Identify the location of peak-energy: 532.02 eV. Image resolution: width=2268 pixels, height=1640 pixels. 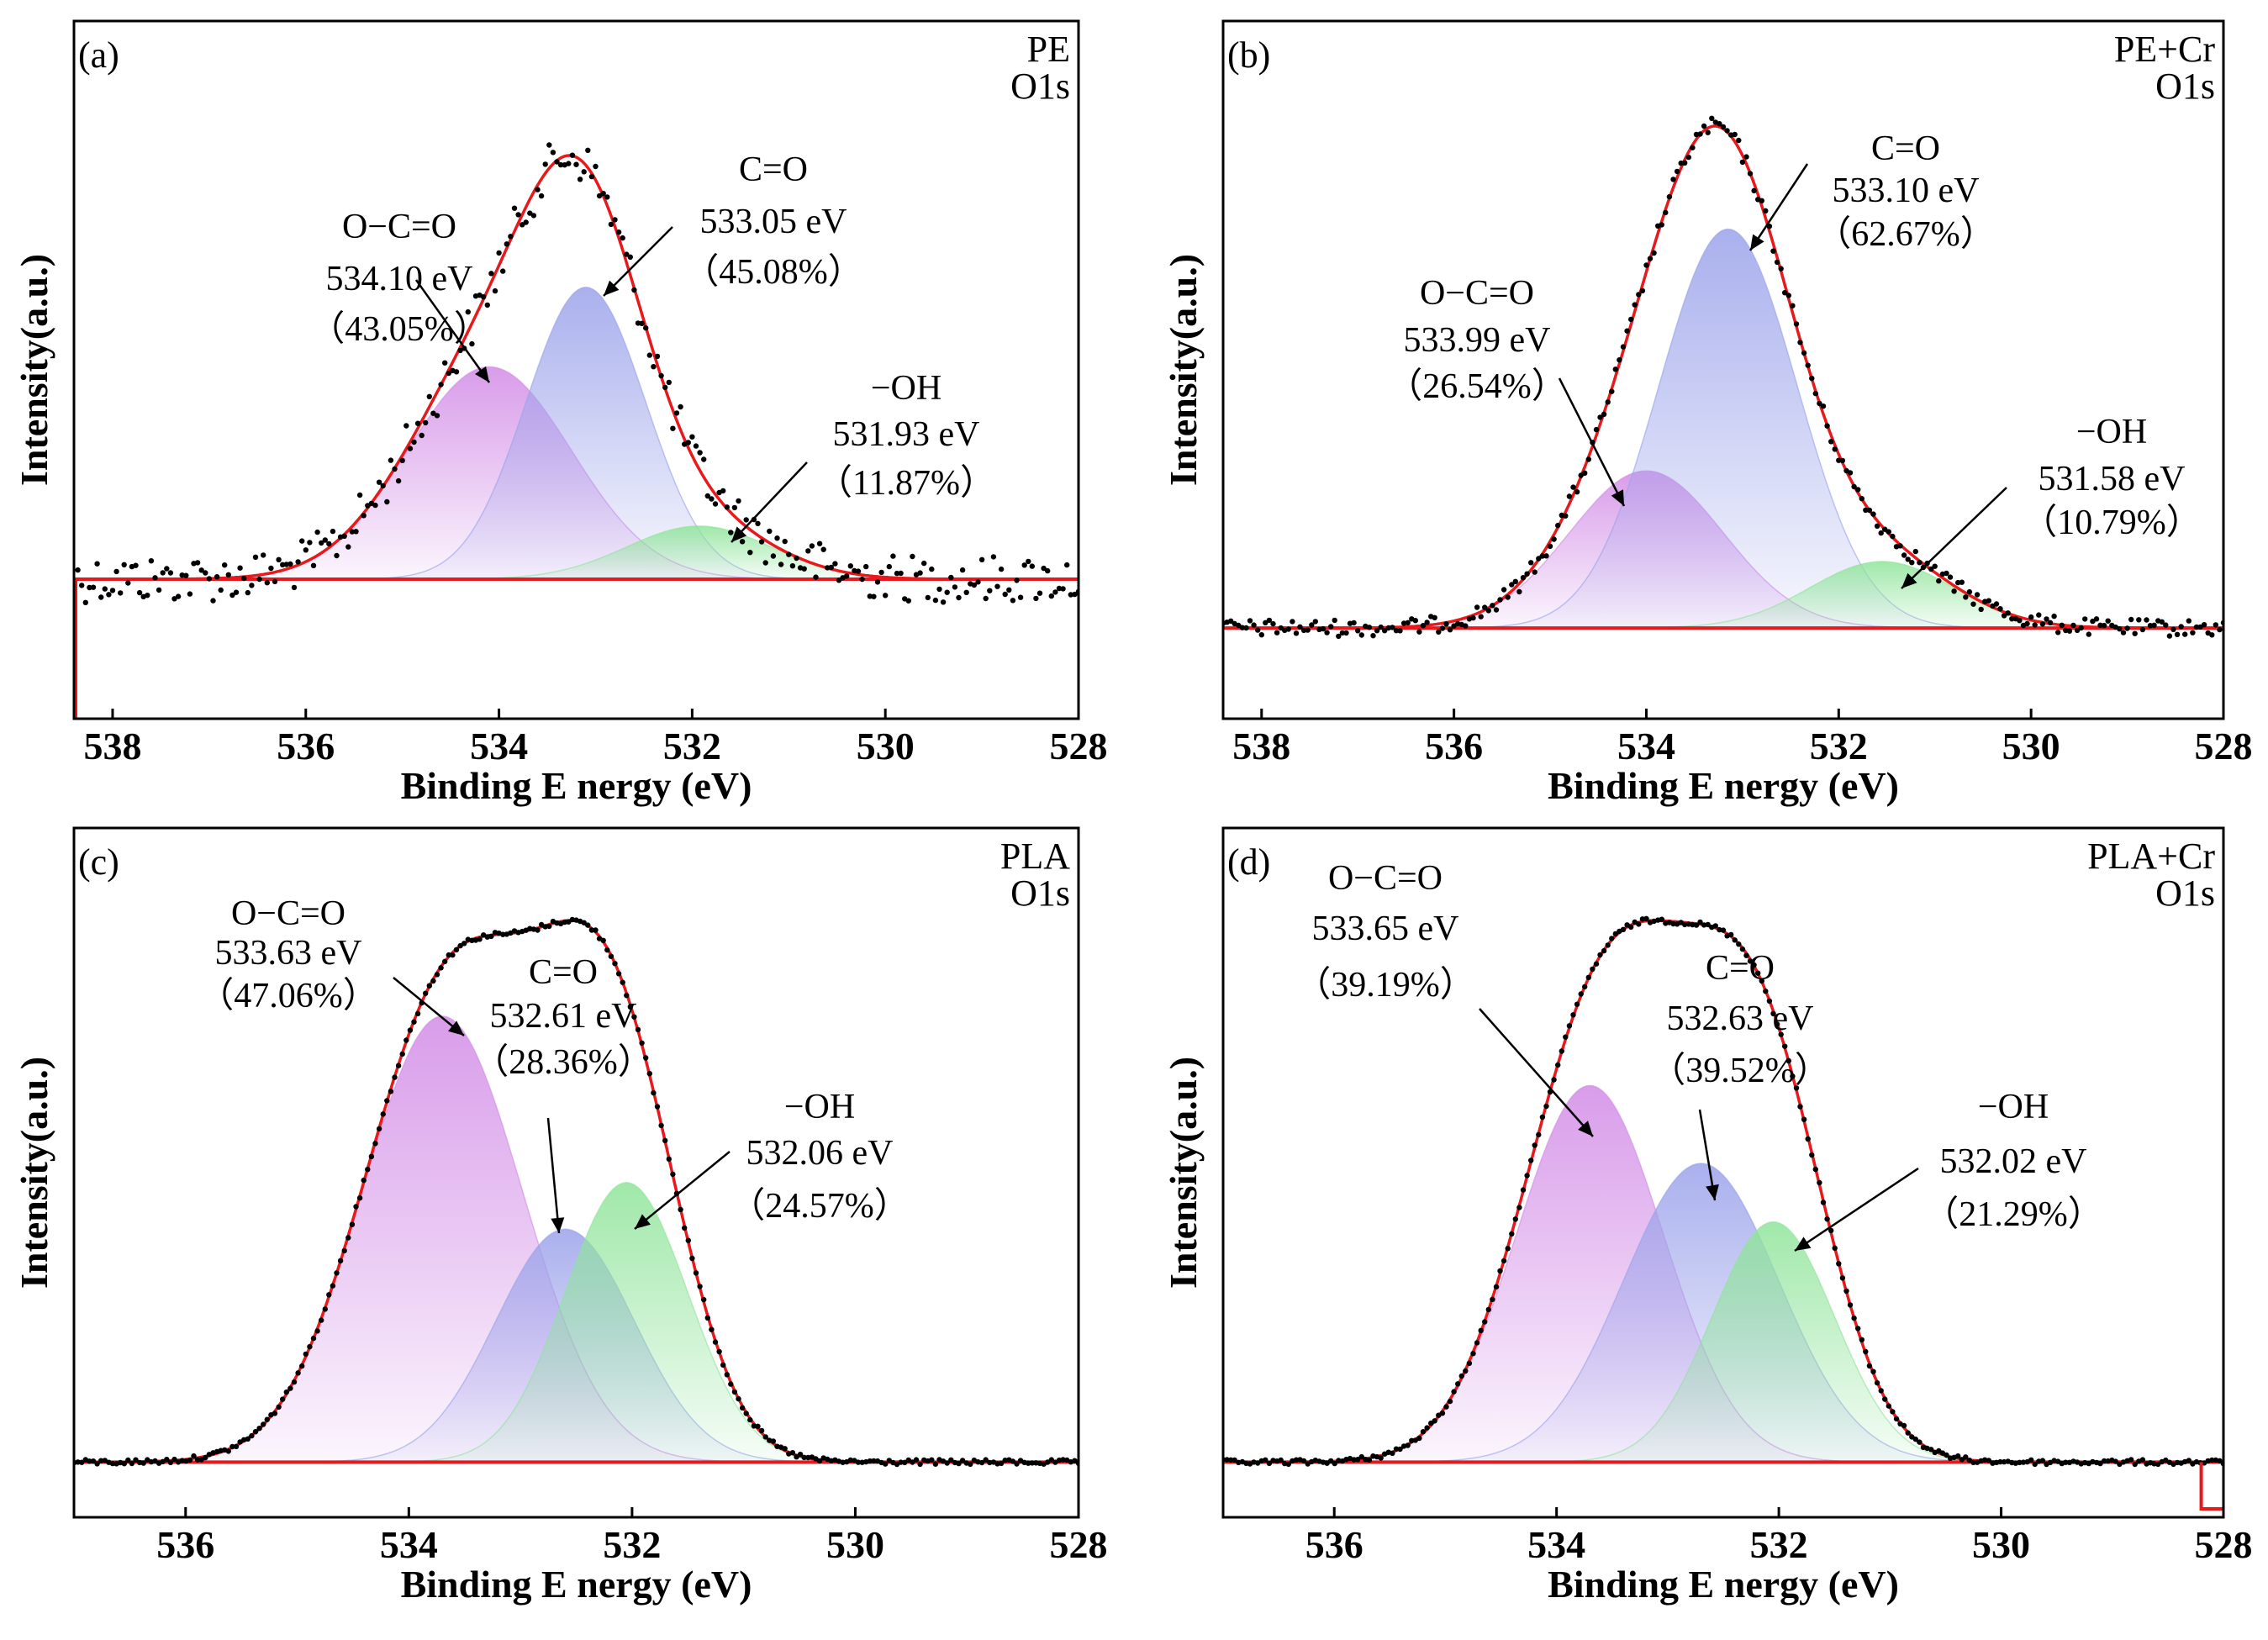
(2014, 1161).